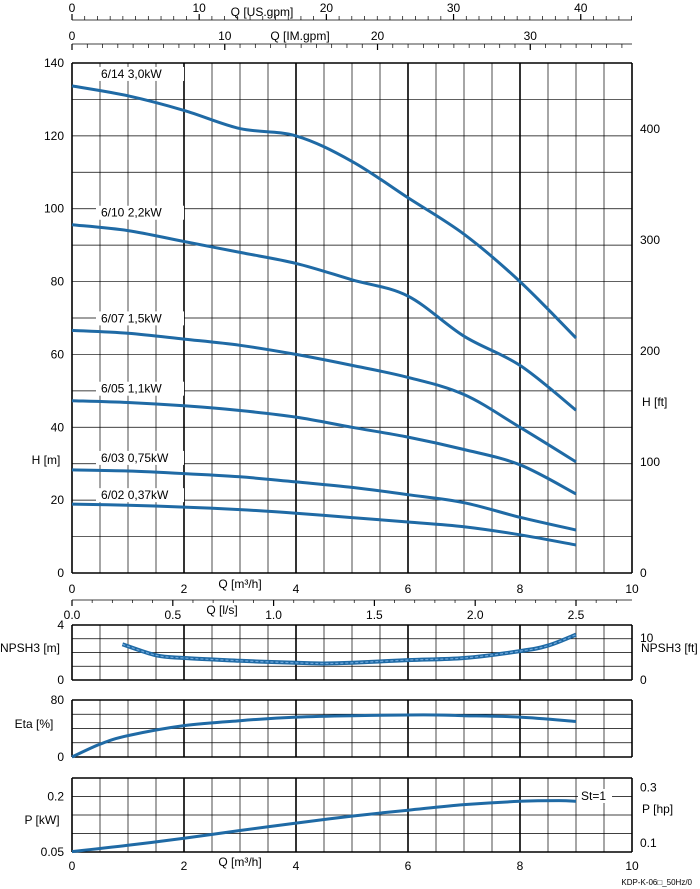 Image resolution: width=700 pixels, height=889 pixels. I want to click on head-curve-label: 6/05 1,1kW, so click(131, 389).